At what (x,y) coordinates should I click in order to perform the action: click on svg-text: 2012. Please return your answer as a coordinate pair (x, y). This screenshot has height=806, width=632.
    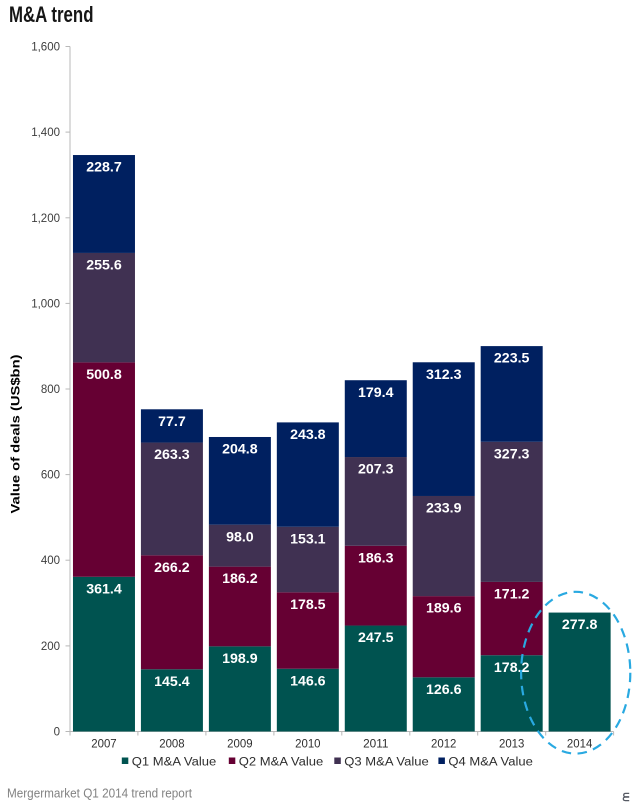
    Looking at the image, I should click on (443, 745).